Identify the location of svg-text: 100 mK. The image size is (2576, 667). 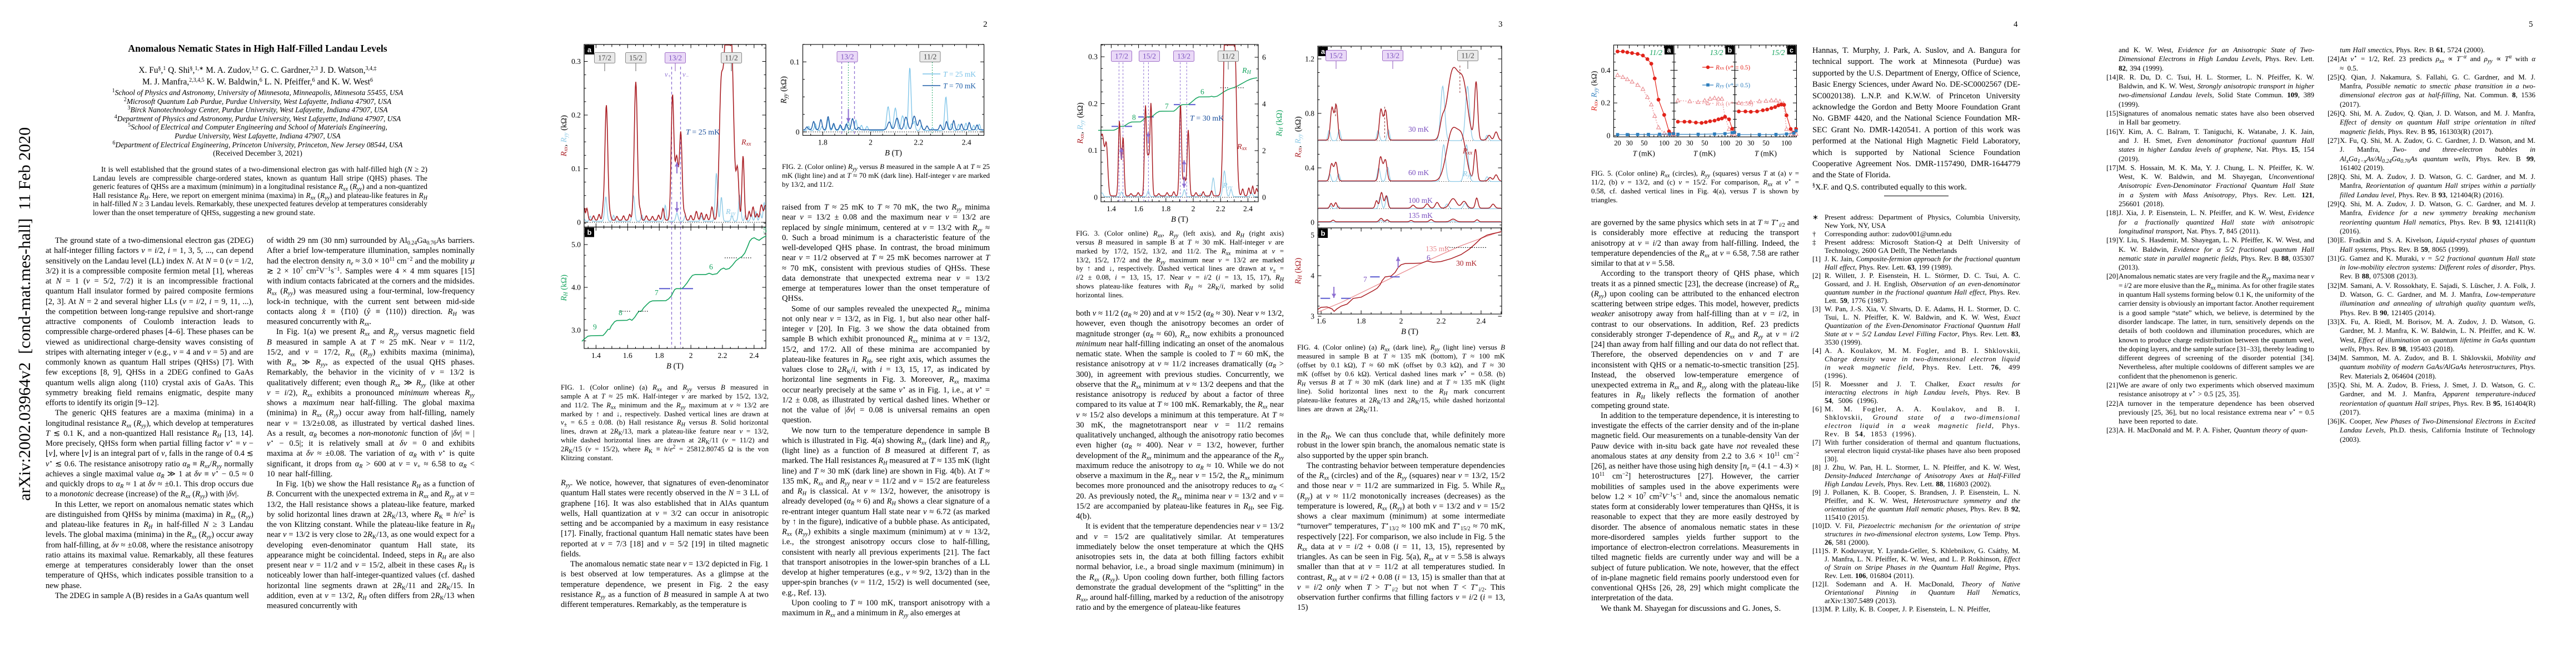
(1420, 200).